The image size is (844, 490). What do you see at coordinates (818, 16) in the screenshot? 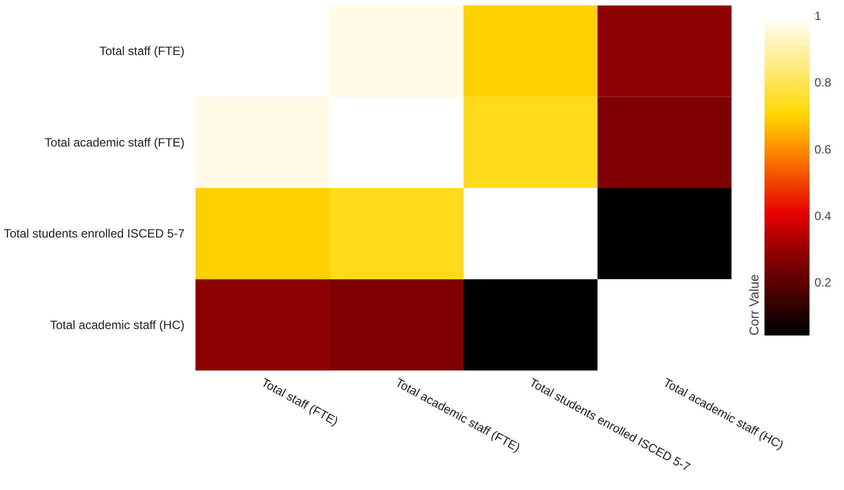
I see `color-bar-label: 1` at bounding box center [818, 16].